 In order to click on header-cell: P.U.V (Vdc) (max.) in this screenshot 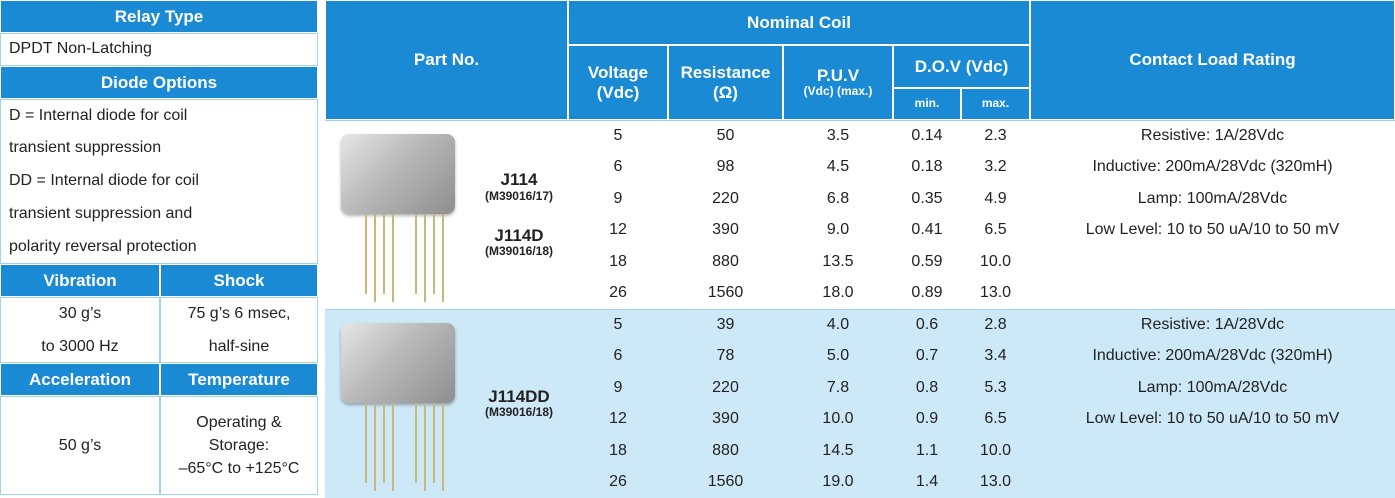, I will do `click(838, 82)`.